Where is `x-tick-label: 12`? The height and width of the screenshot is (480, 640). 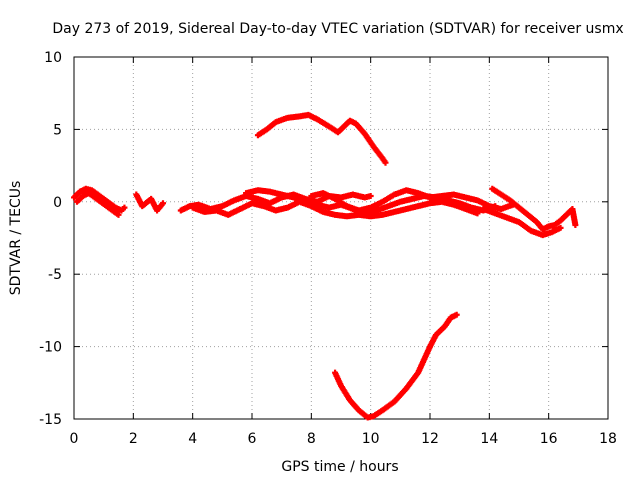 x-tick-label: 12 is located at coordinates (430, 439).